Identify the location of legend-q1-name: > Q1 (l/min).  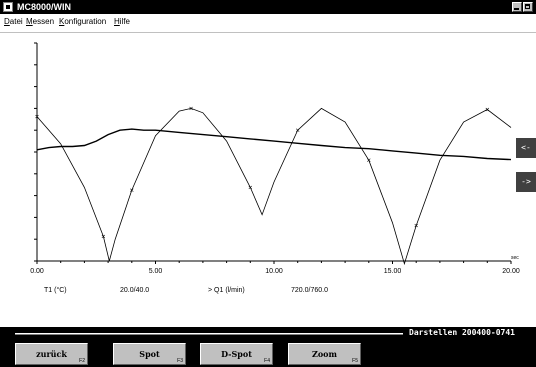
(226, 290).